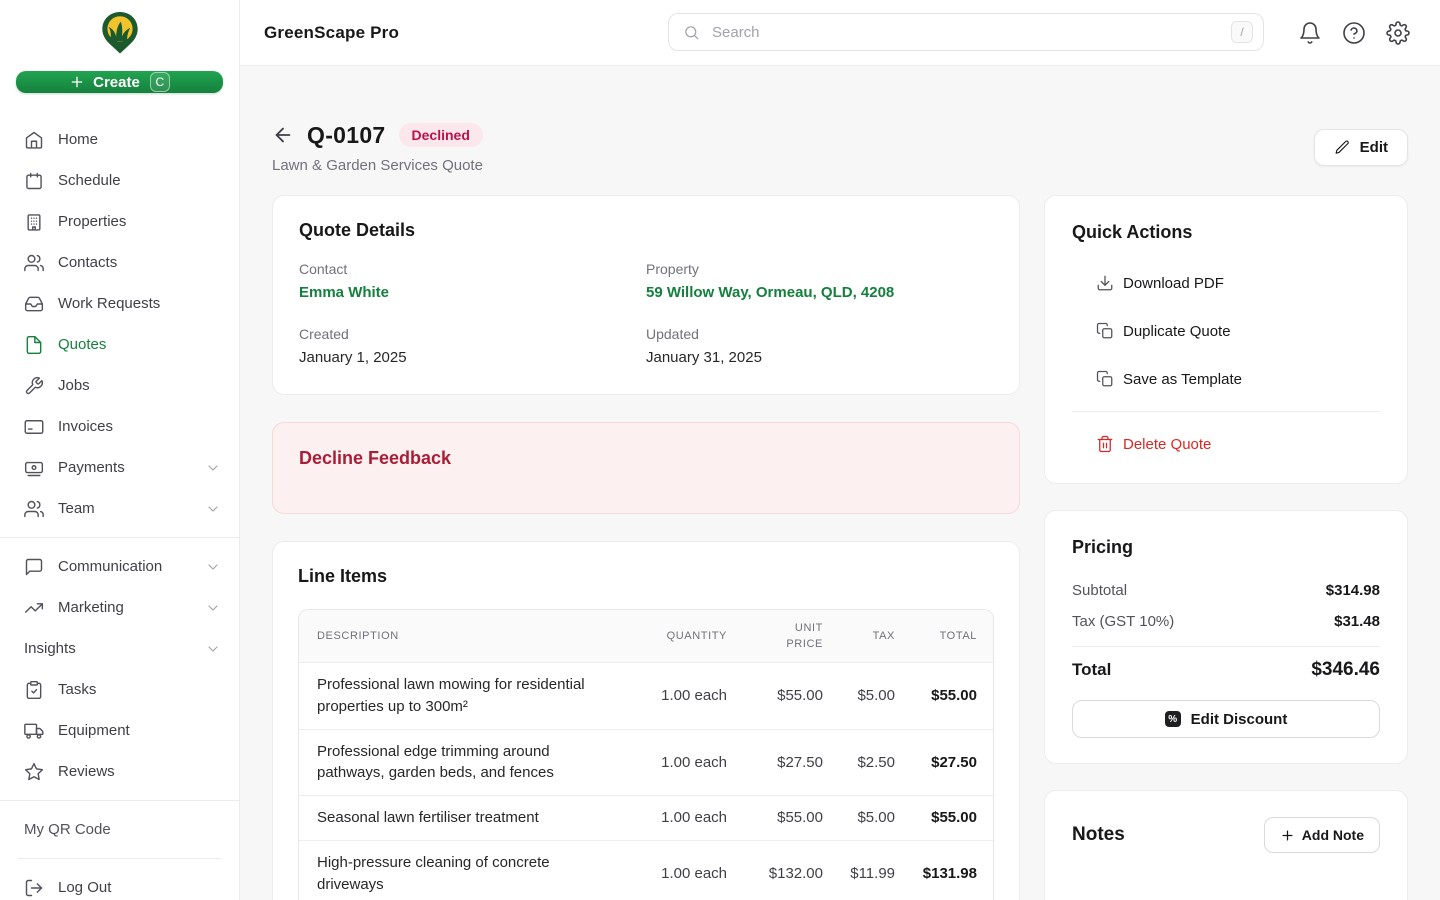 This screenshot has height=900, width=1440. Describe the element at coordinates (119, 508) in the screenshot. I see `sidebar-item-team: Team` at that location.